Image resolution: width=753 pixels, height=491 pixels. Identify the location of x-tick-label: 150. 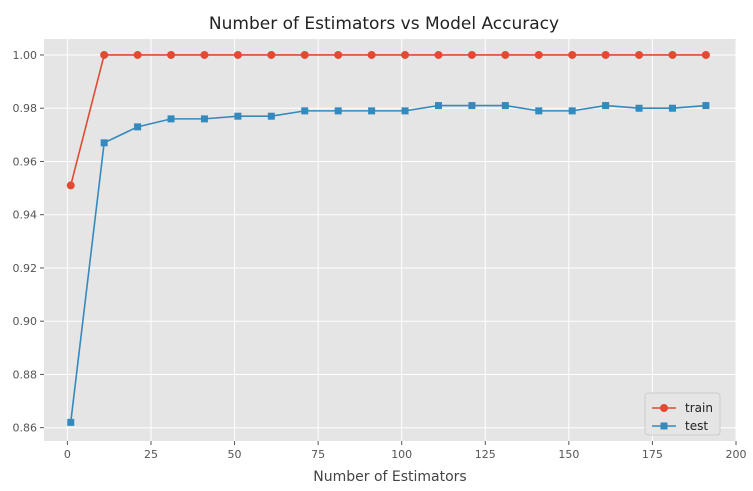
(568, 454).